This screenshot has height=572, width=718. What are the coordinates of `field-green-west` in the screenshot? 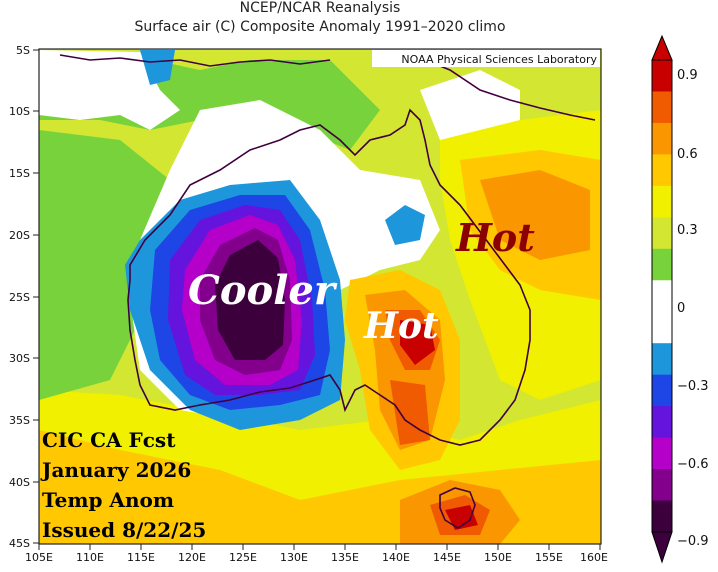 It's located at (104, 265).